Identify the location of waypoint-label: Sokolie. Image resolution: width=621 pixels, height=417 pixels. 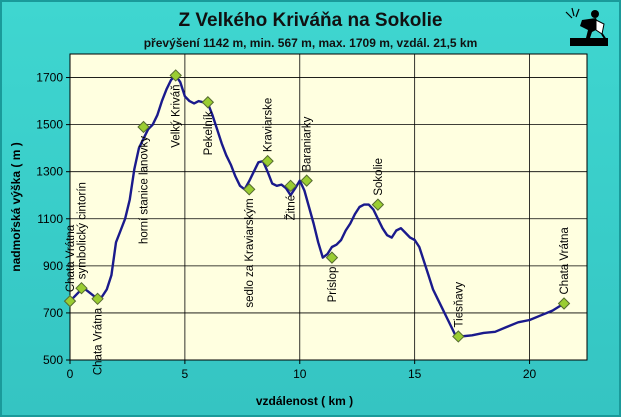
(379, 177).